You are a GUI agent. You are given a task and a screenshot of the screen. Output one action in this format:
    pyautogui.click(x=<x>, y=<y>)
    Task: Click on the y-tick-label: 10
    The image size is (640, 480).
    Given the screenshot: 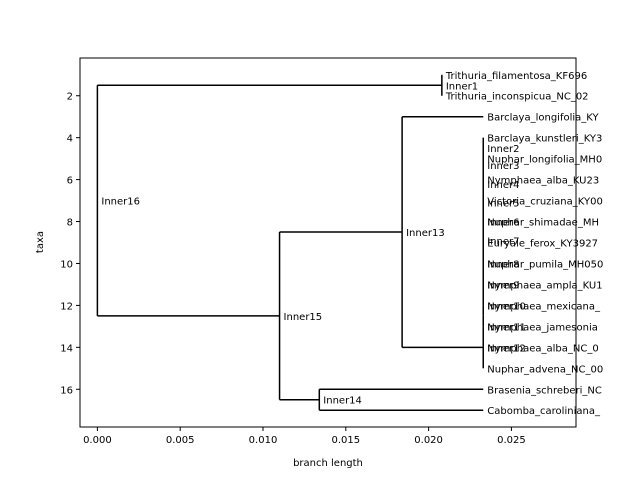 What is the action you would take?
    pyautogui.click(x=66, y=264)
    